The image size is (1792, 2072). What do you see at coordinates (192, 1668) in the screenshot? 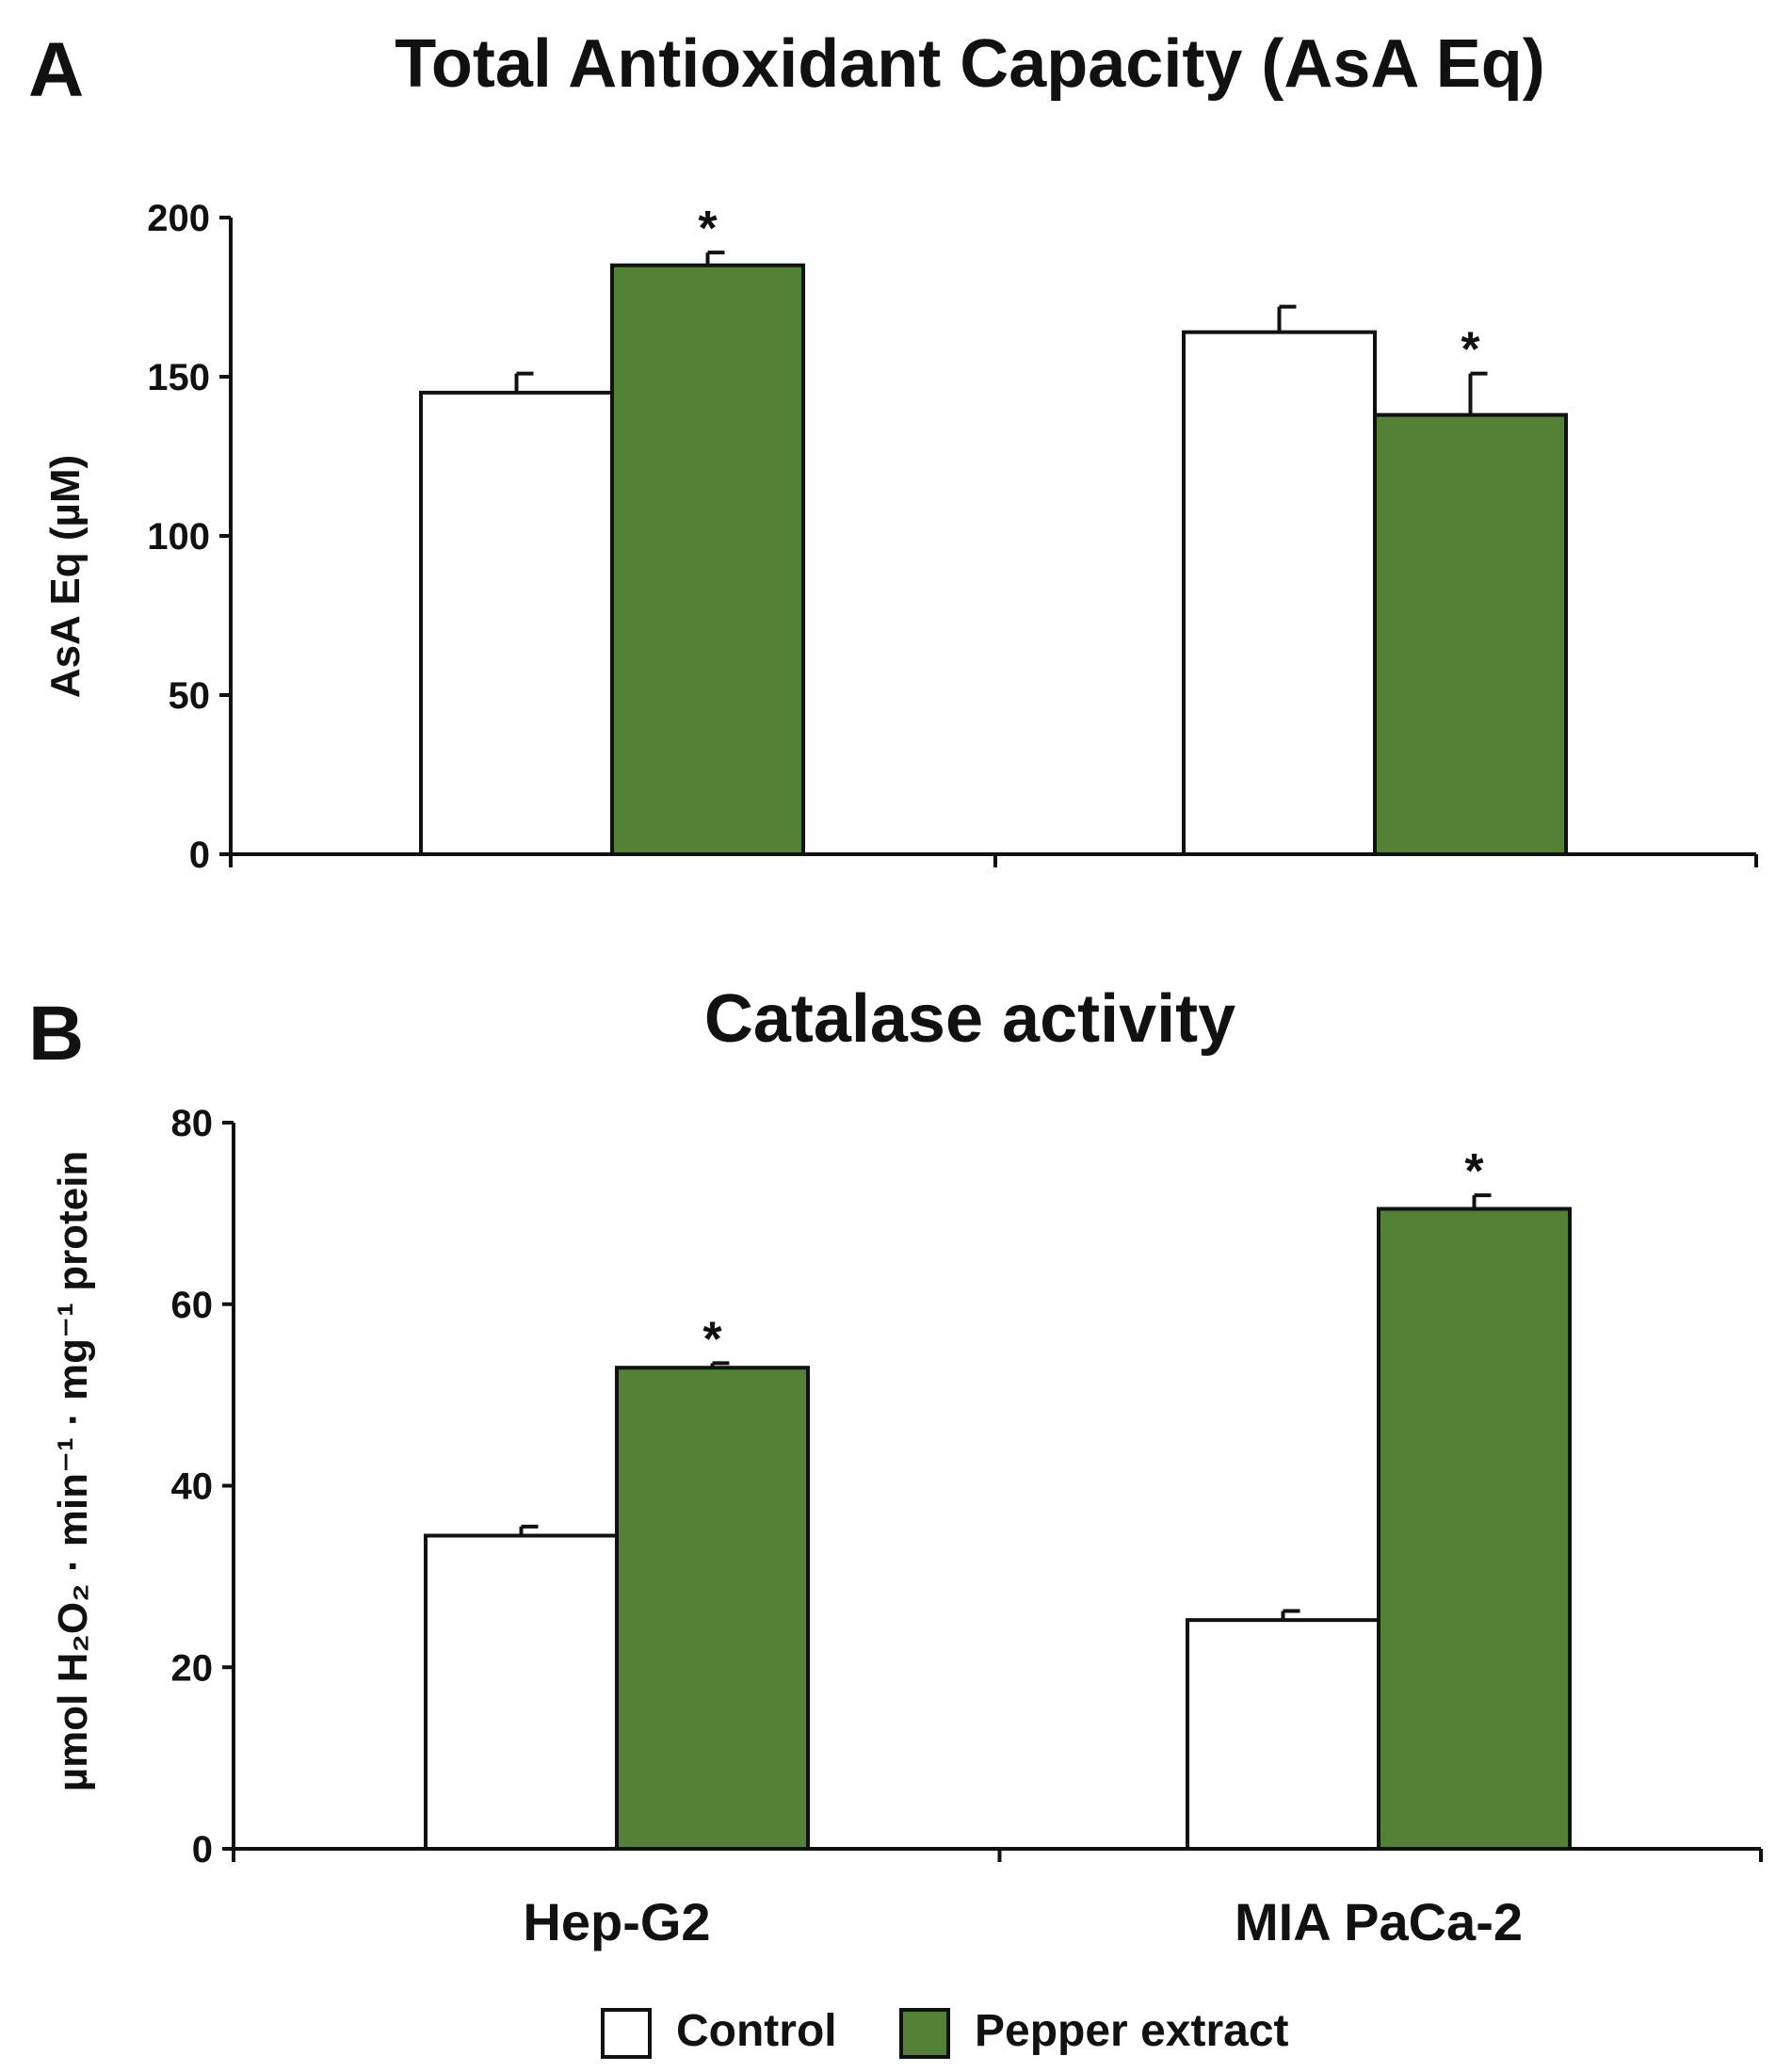
I see `panel-b-y-tick-label: 20` at bounding box center [192, 1668].